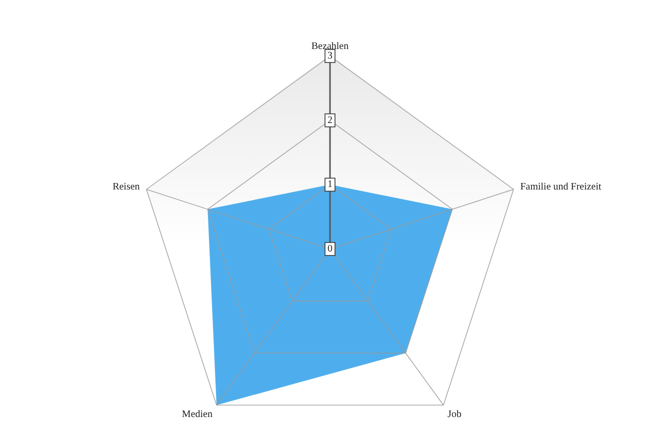  Describe the element at coordinates (197, 414) in the screenshot. I see `spoke-label: Medien` at that location.